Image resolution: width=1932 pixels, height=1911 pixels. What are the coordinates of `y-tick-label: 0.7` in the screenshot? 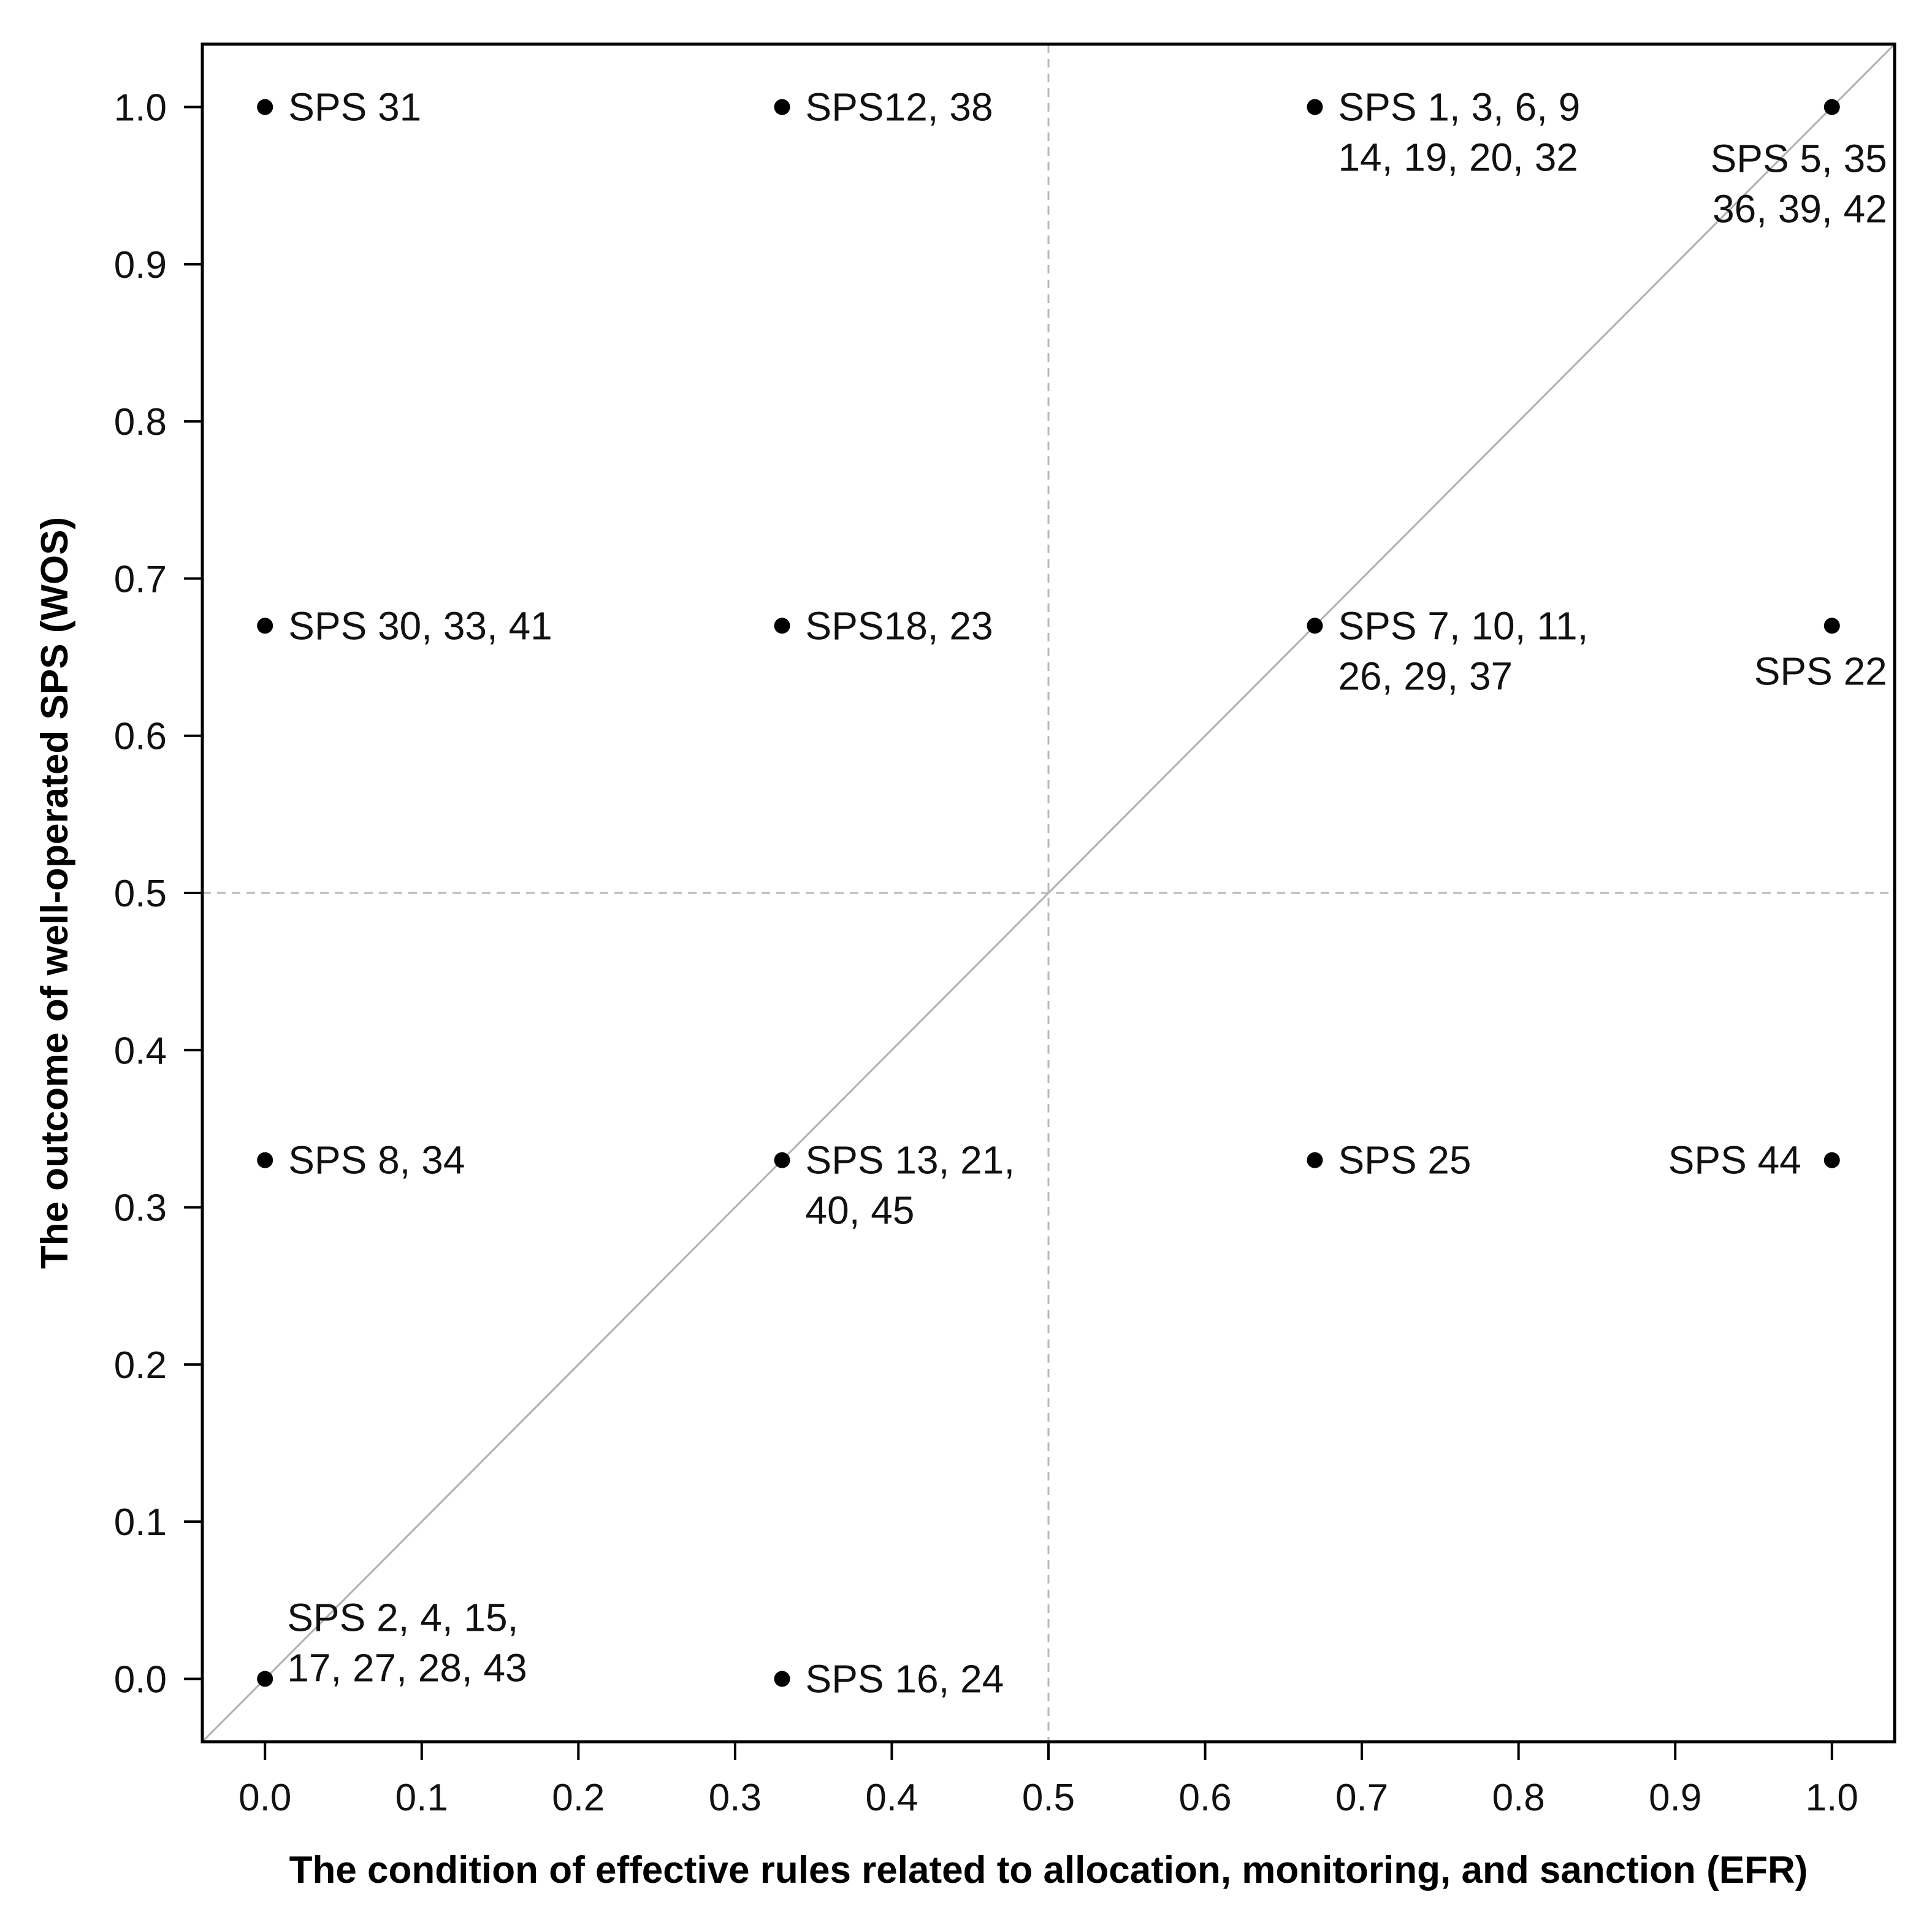 It's located at (140, 579).